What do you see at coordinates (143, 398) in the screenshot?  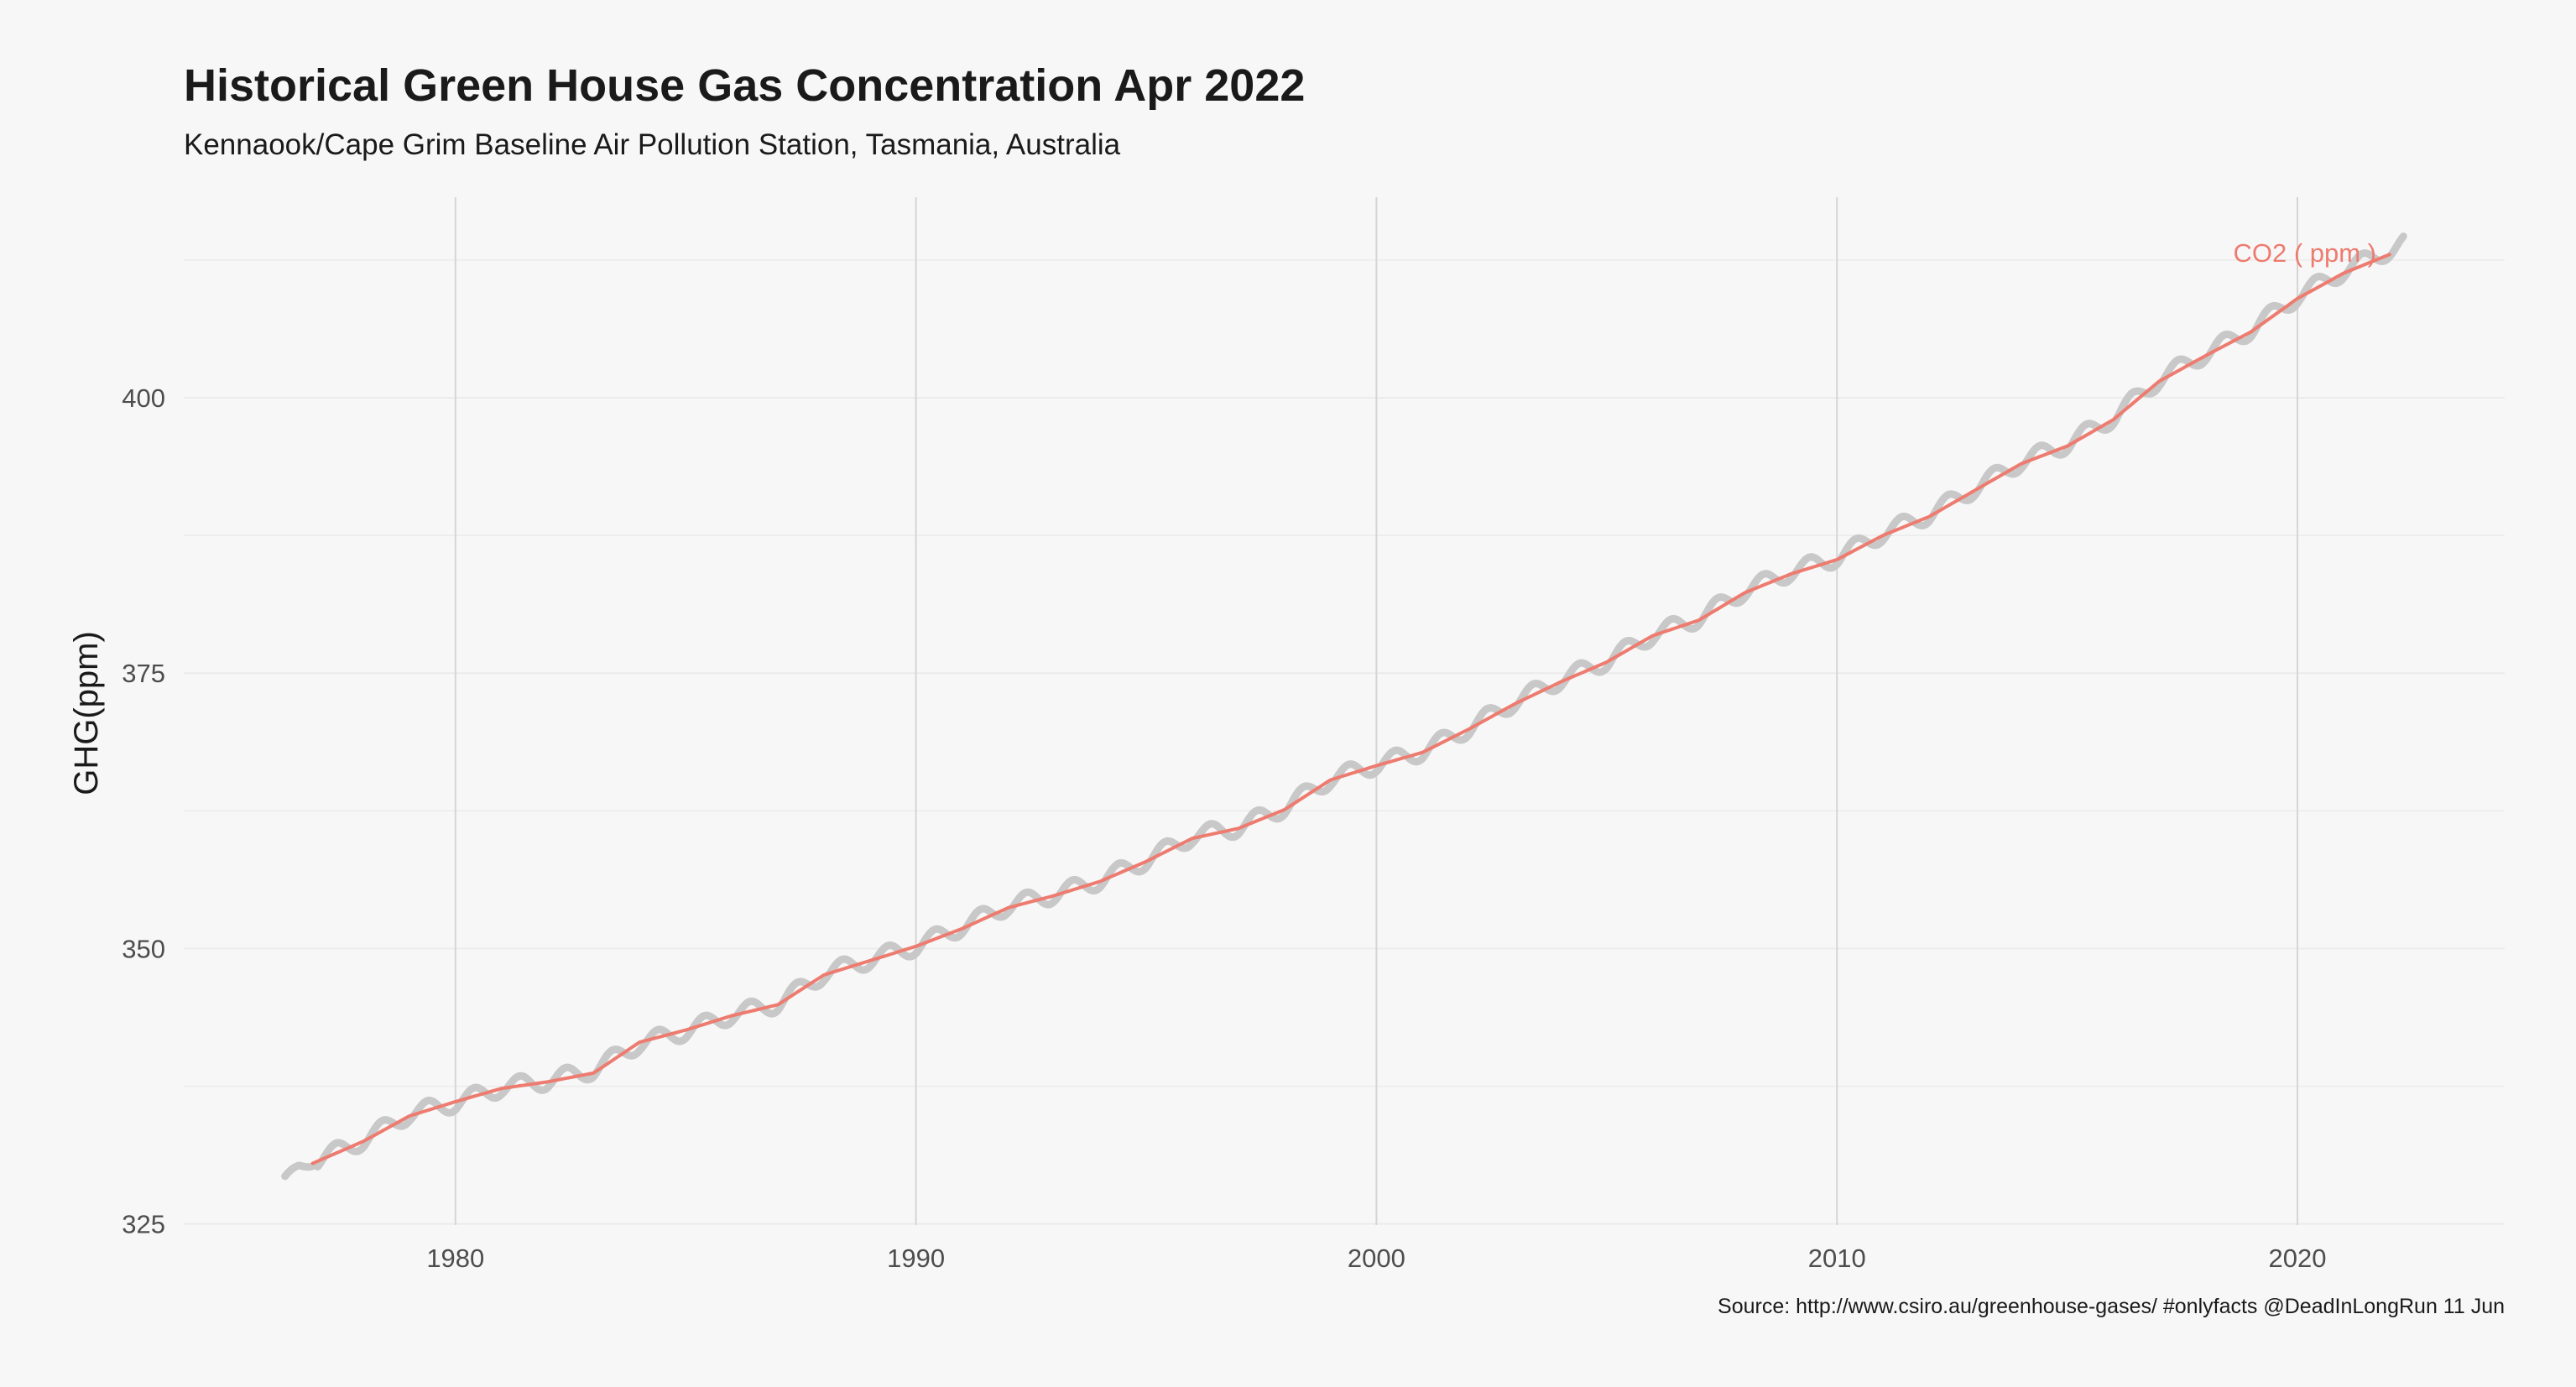 I see `y-tick-label-400: 400` at bounding box center [143, 398].